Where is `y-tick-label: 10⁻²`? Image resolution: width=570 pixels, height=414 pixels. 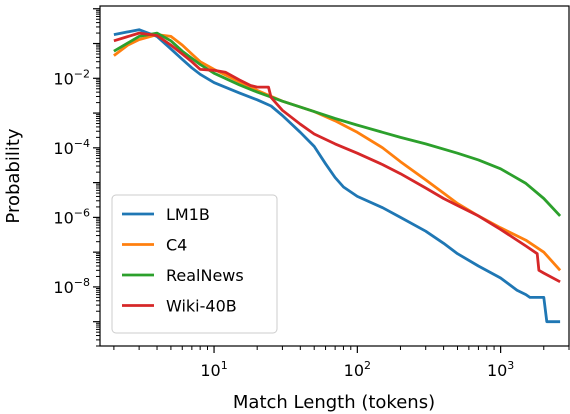 y-tick-label: 10⁻² is located at coordinates (71, 77).